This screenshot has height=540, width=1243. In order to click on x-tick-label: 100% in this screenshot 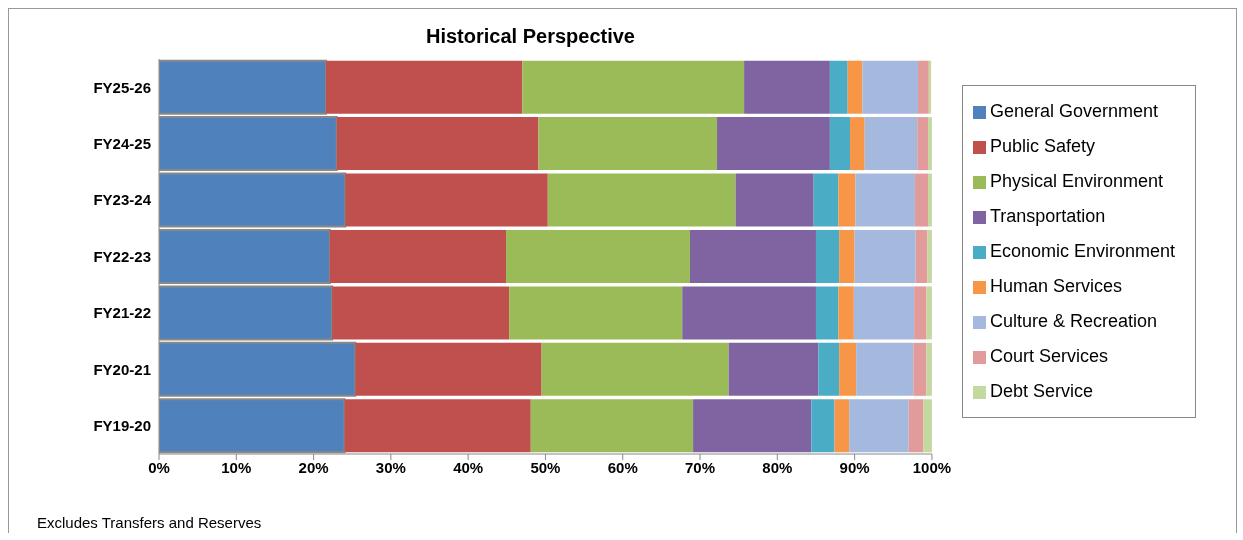, I will do `click(932, 467)`.